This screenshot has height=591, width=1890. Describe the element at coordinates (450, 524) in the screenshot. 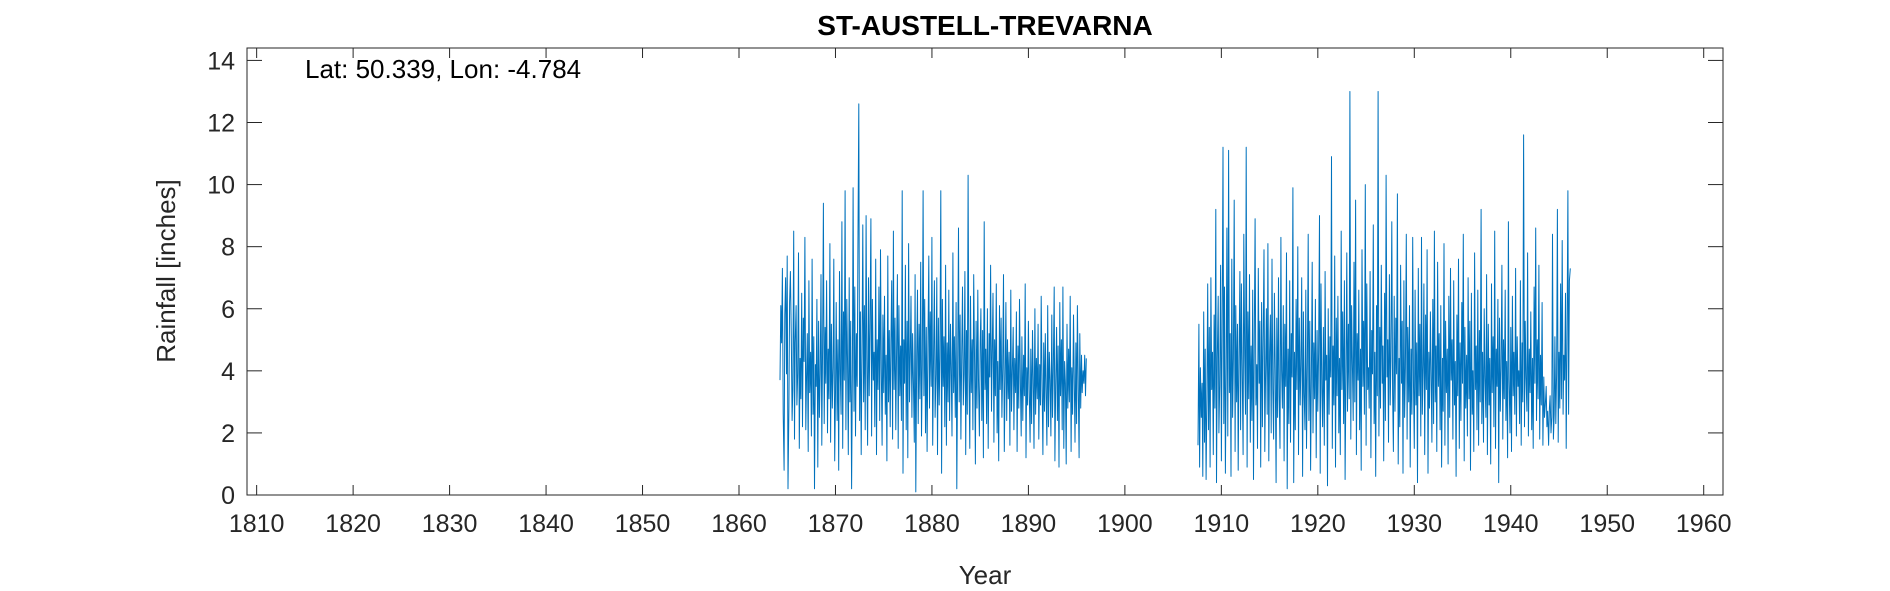

I see `x-tick-label: 1830` at that location.